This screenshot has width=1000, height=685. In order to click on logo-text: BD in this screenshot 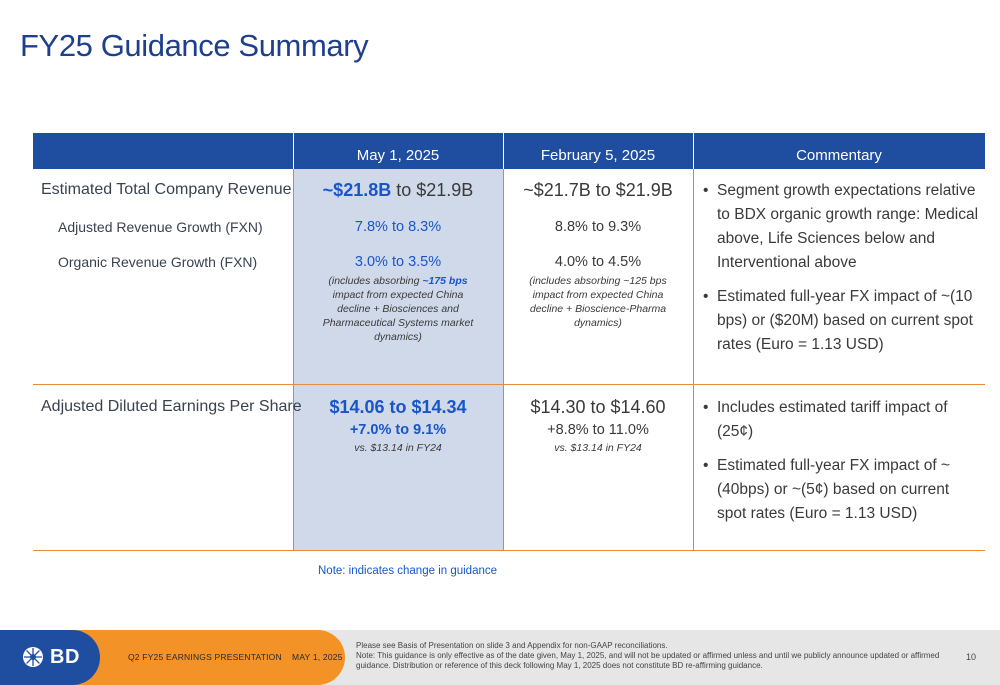, I will do `click(65, 657)`.